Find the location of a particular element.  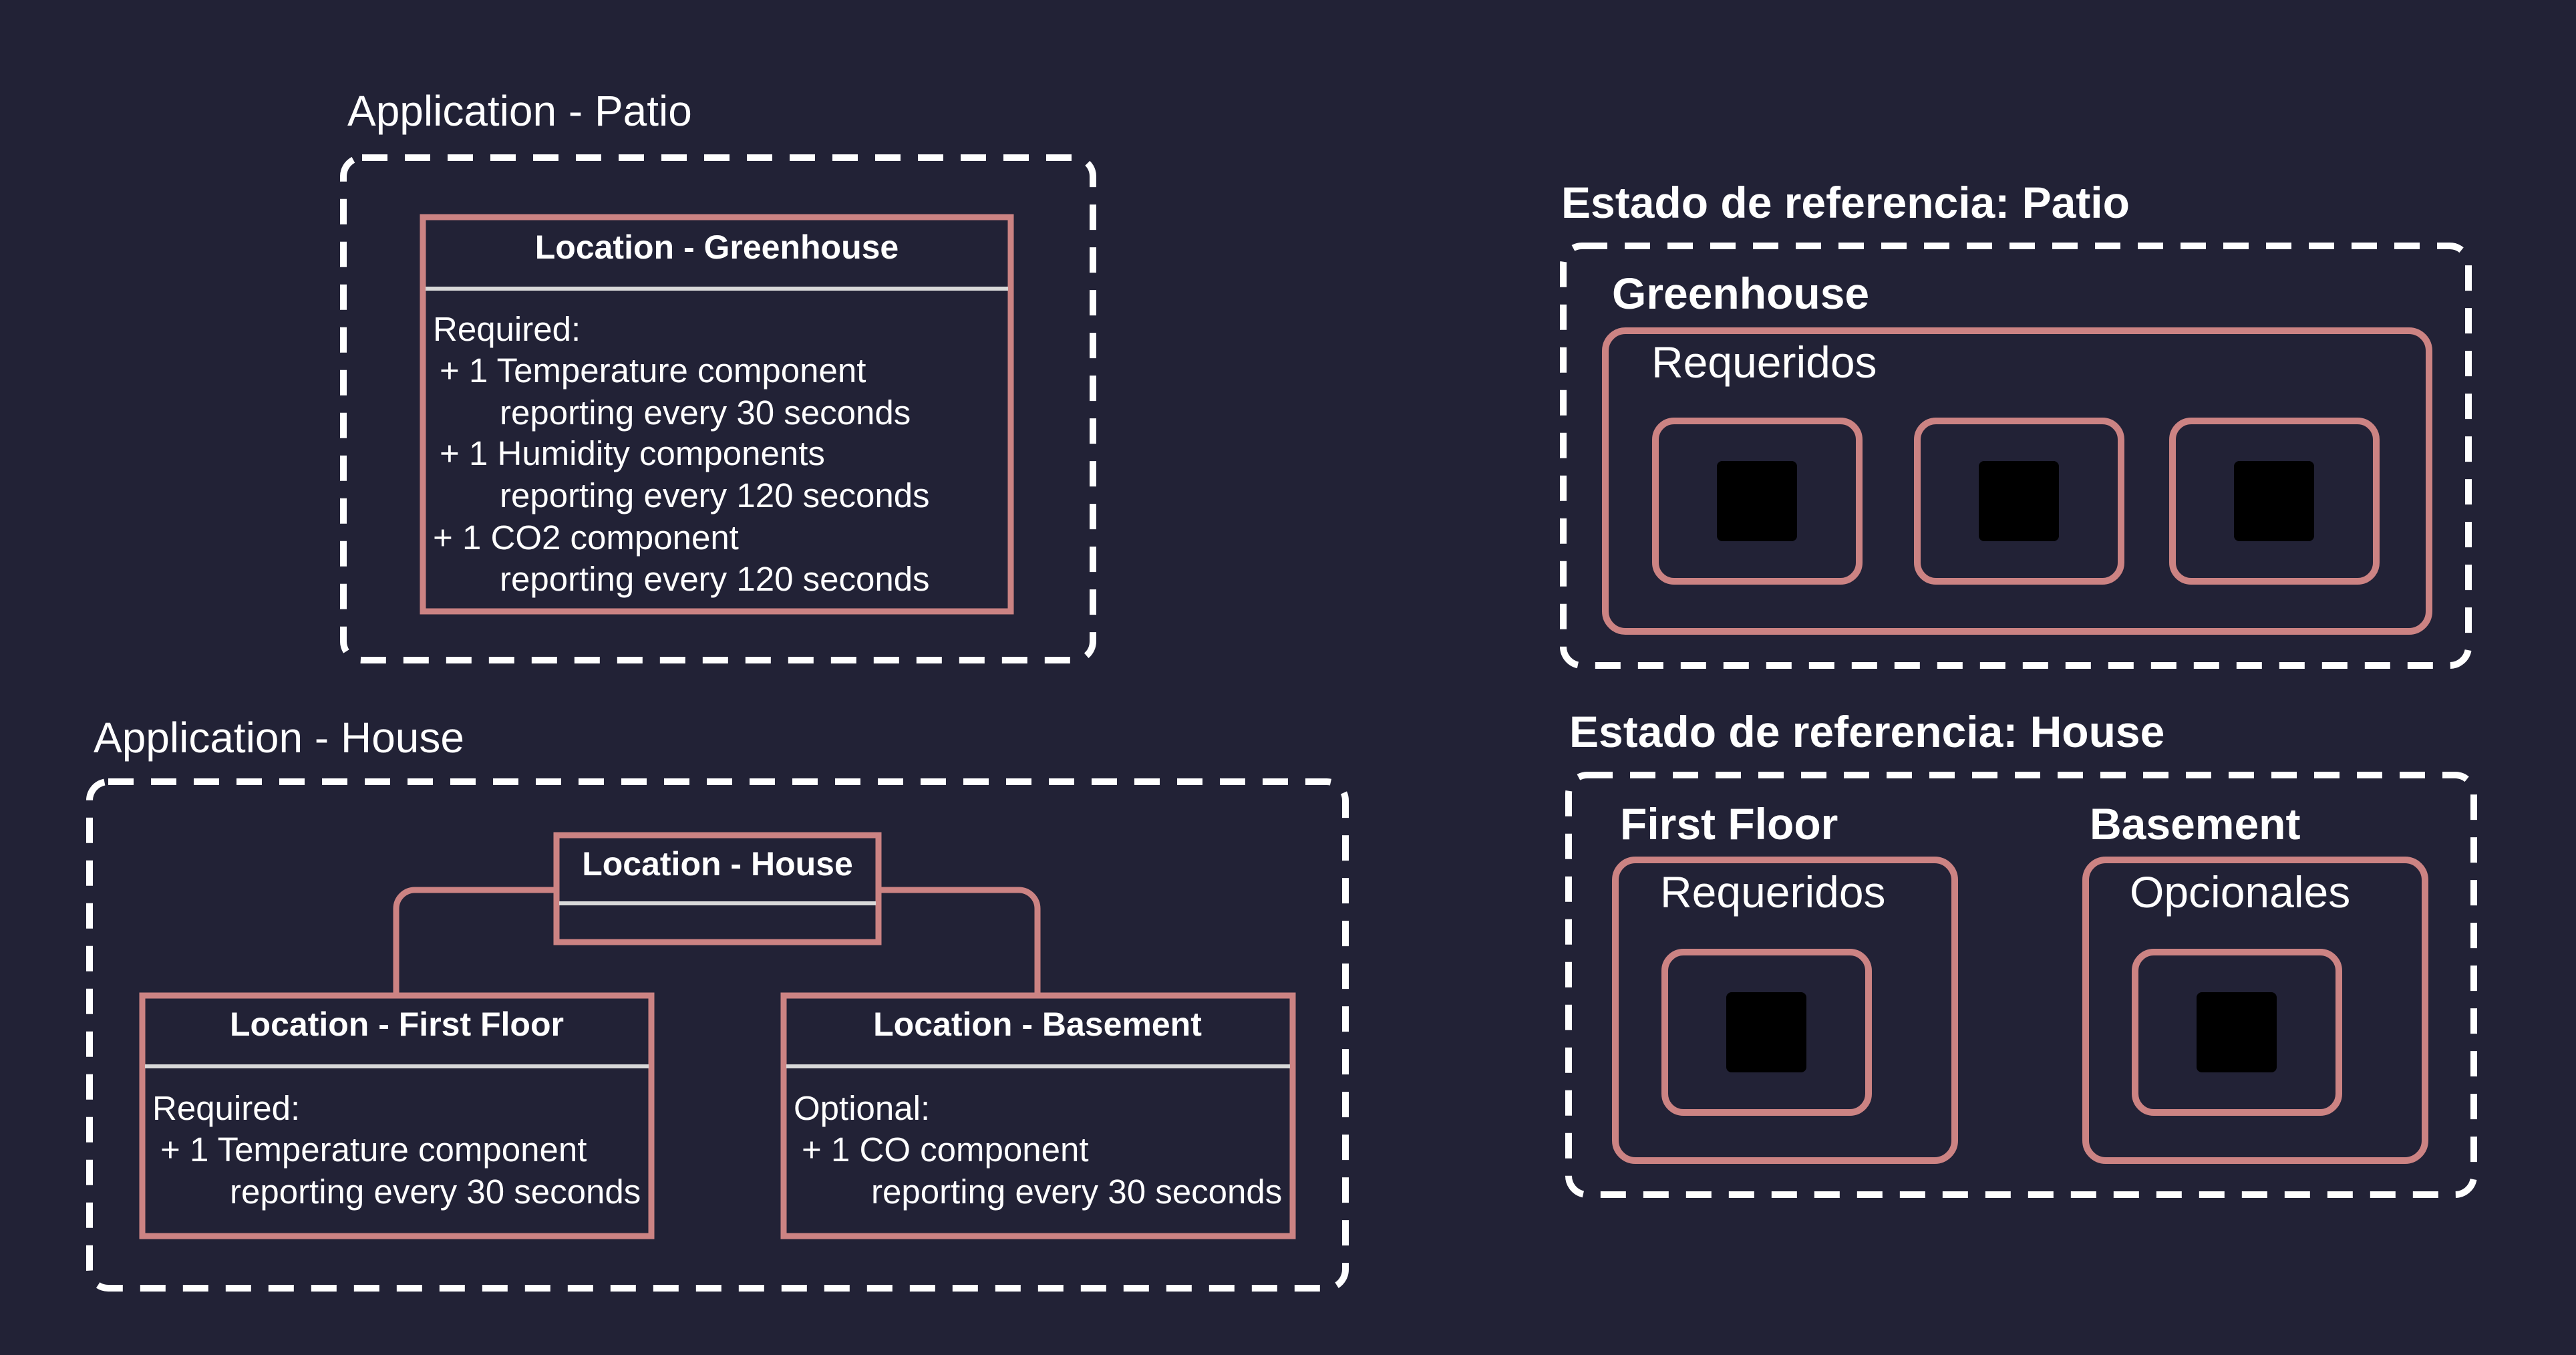

connector-first-floor is located at coordinates (474, 940).